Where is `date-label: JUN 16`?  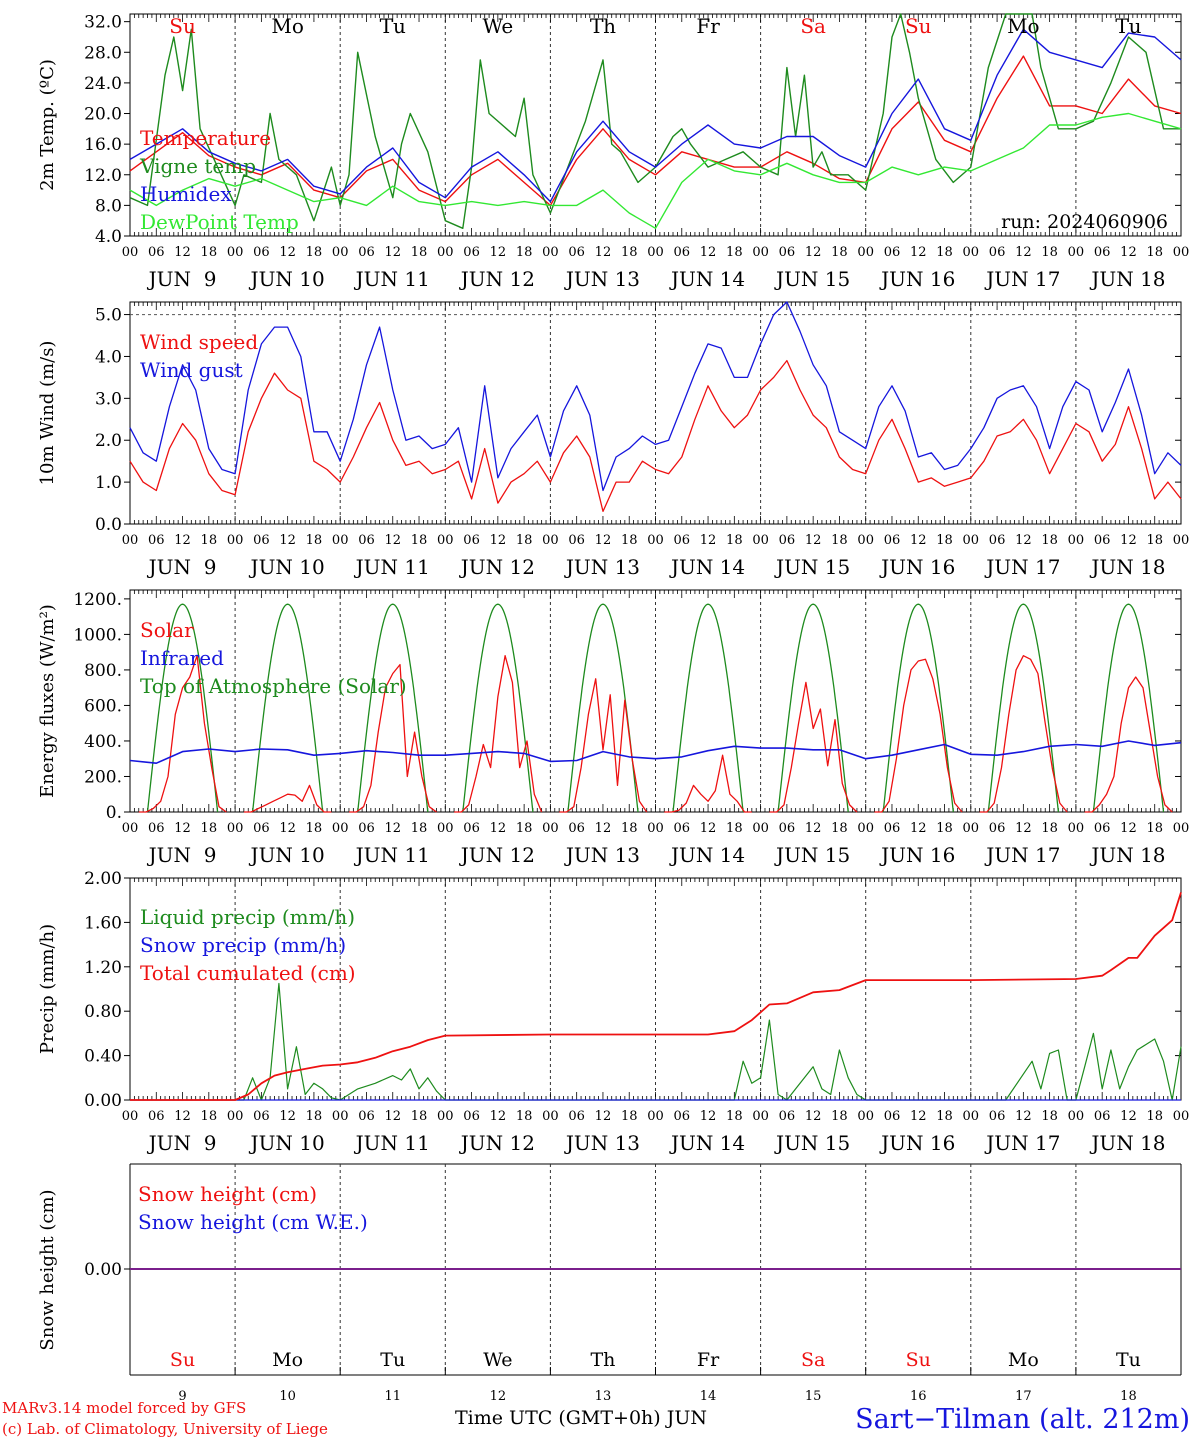
date-label: JUN 16 is located at coordinates (917, 855).